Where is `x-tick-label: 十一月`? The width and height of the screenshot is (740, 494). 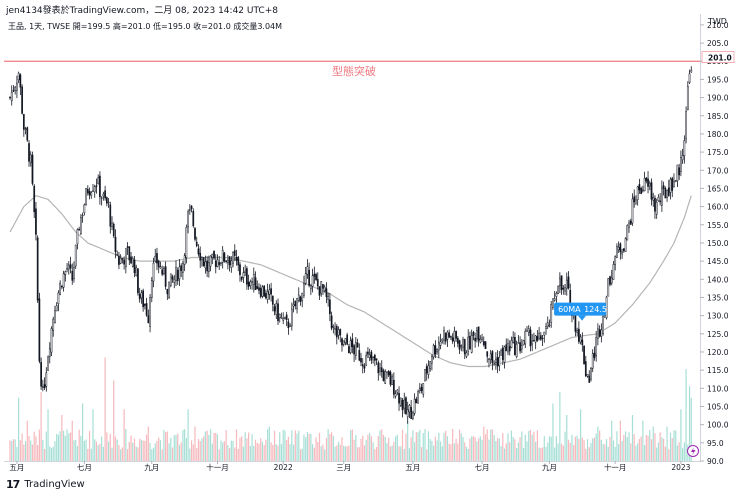
x-tick-label: 十一月 is located at coordinates (615, 467).